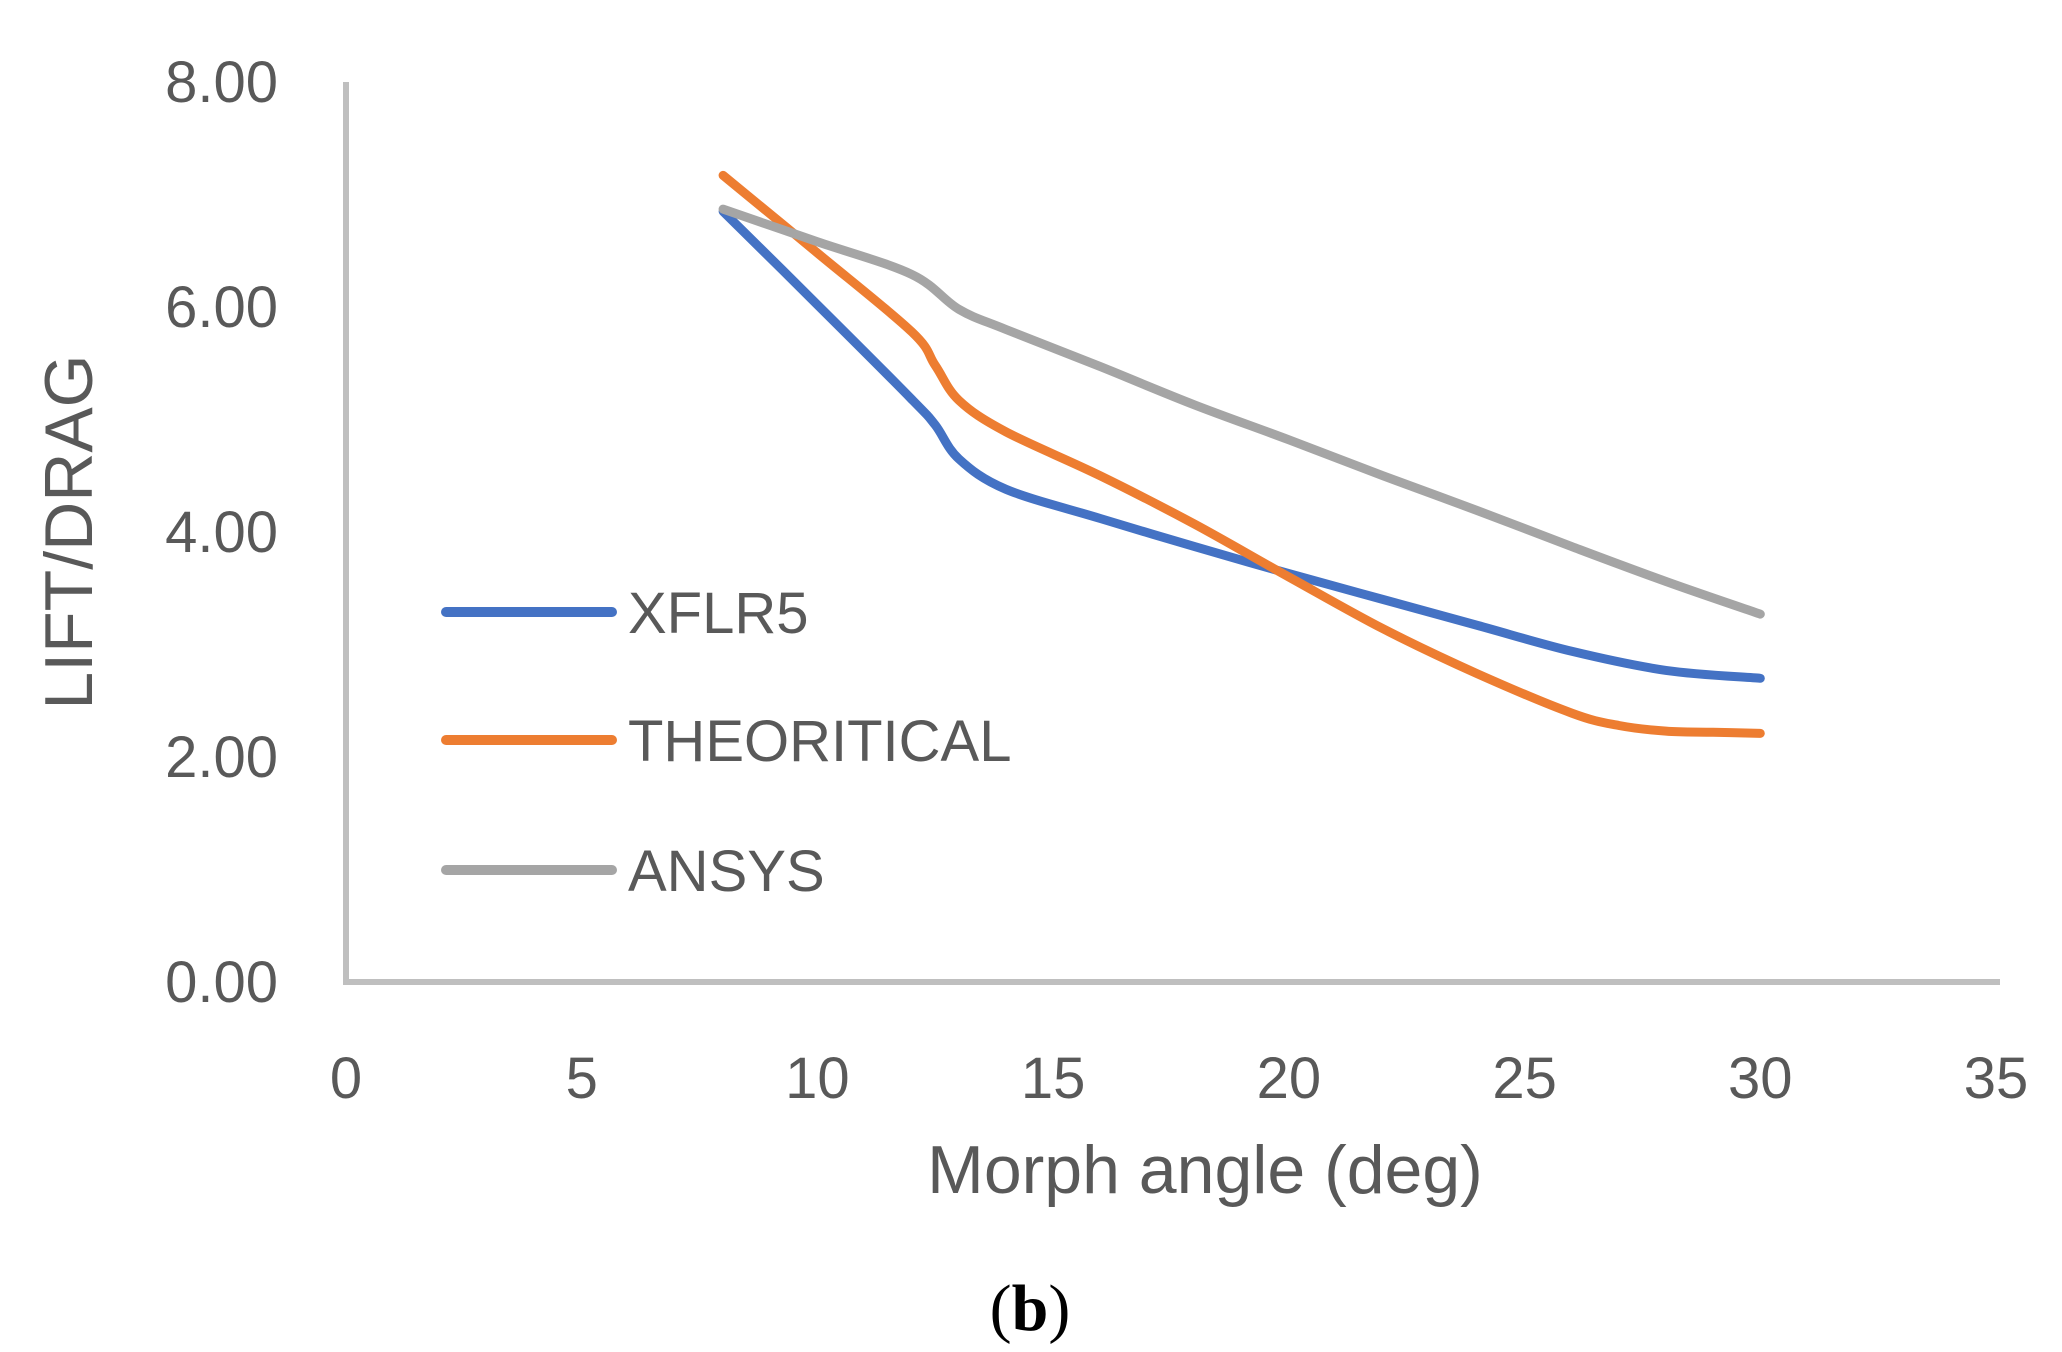 Image resolution: width=2062 pixels, height=1352 pixels. I want to click on x-axis-title: Morph angle (deg), so click(1205, 1170).